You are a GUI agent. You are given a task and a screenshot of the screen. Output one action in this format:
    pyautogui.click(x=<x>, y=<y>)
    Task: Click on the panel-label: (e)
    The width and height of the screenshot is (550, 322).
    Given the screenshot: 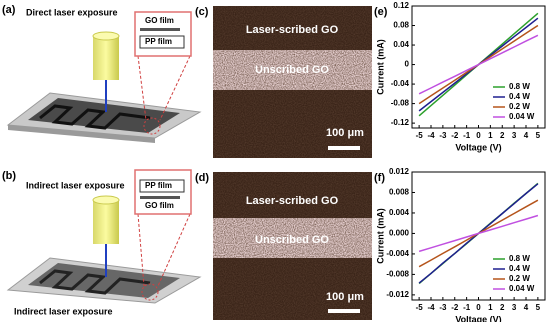 What is the action you would take?
    pyautogui.click(x=381, y=12)
    